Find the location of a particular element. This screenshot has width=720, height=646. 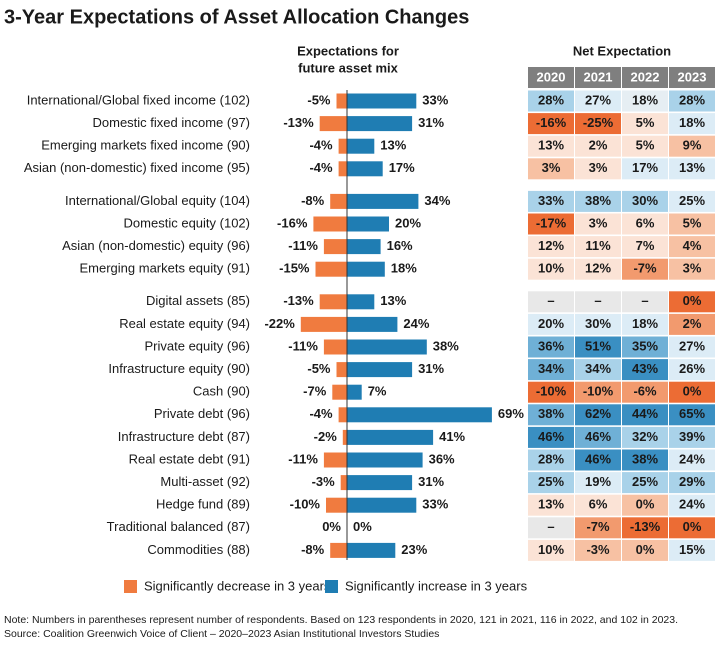

heat-label: 33% is located at coordinates (551, 200).